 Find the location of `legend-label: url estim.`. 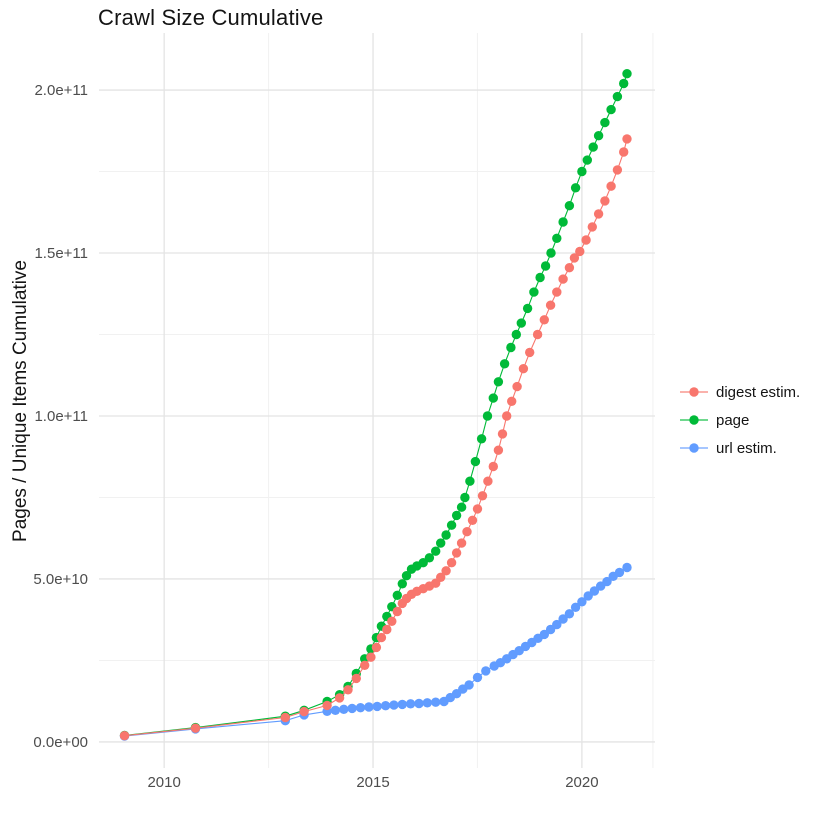

legend-label: url estim. is located at coordinates (746, 448).